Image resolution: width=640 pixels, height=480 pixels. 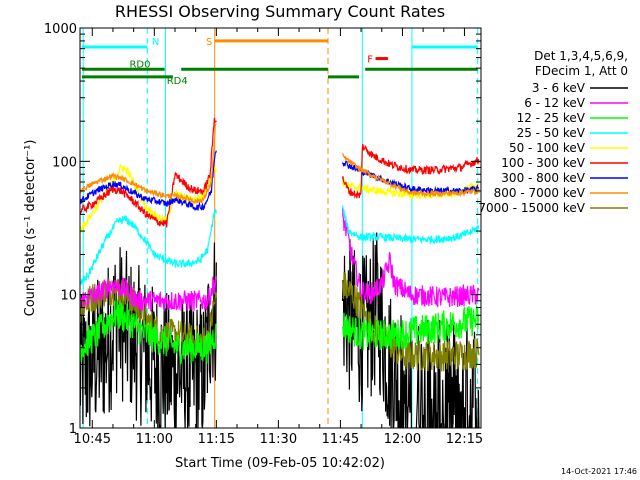 What do you see at coordinates (209, 42) in the screenshot?
I see `flag-label-s: S` at bounding box center [209, 42].